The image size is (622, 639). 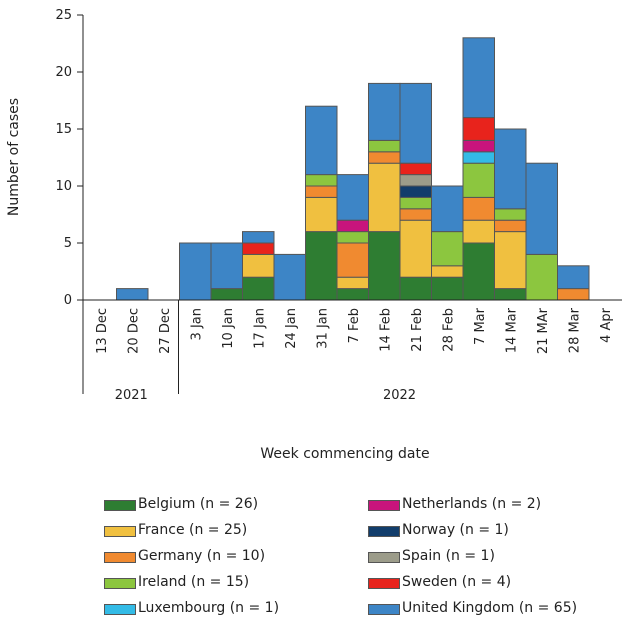 What do you see at coordinates (165, 331) in the screenshot?
I see `x-tick-label: 27 Dec` at bounding box center [165, 331].